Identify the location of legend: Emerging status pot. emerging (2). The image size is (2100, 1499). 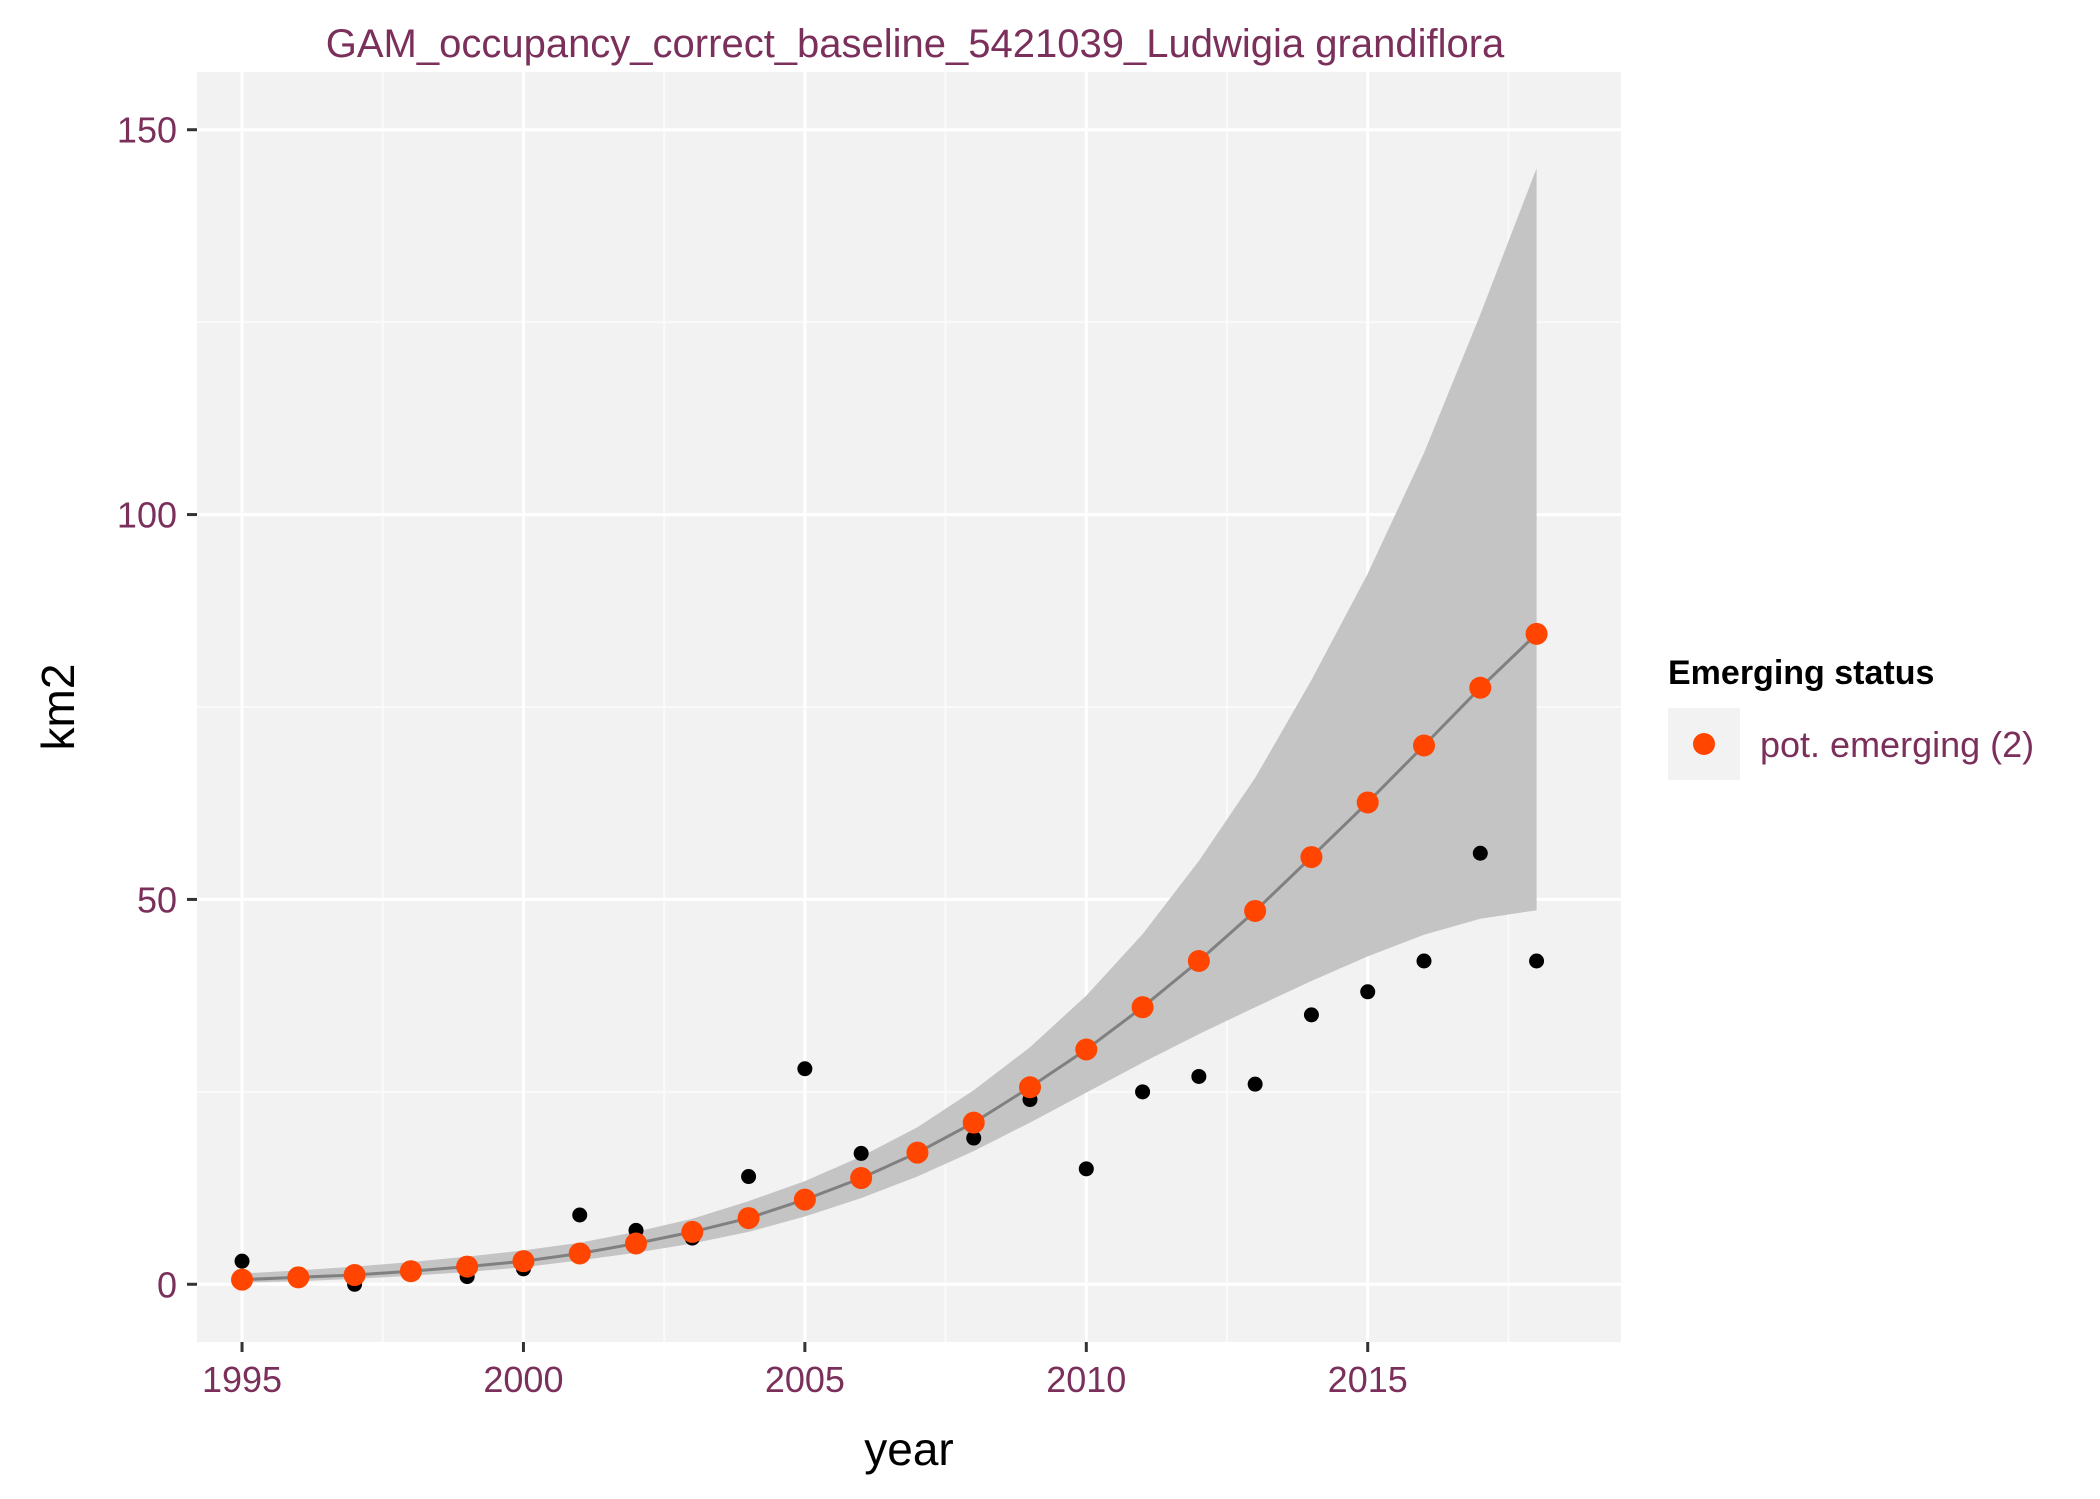
(1851, 717).